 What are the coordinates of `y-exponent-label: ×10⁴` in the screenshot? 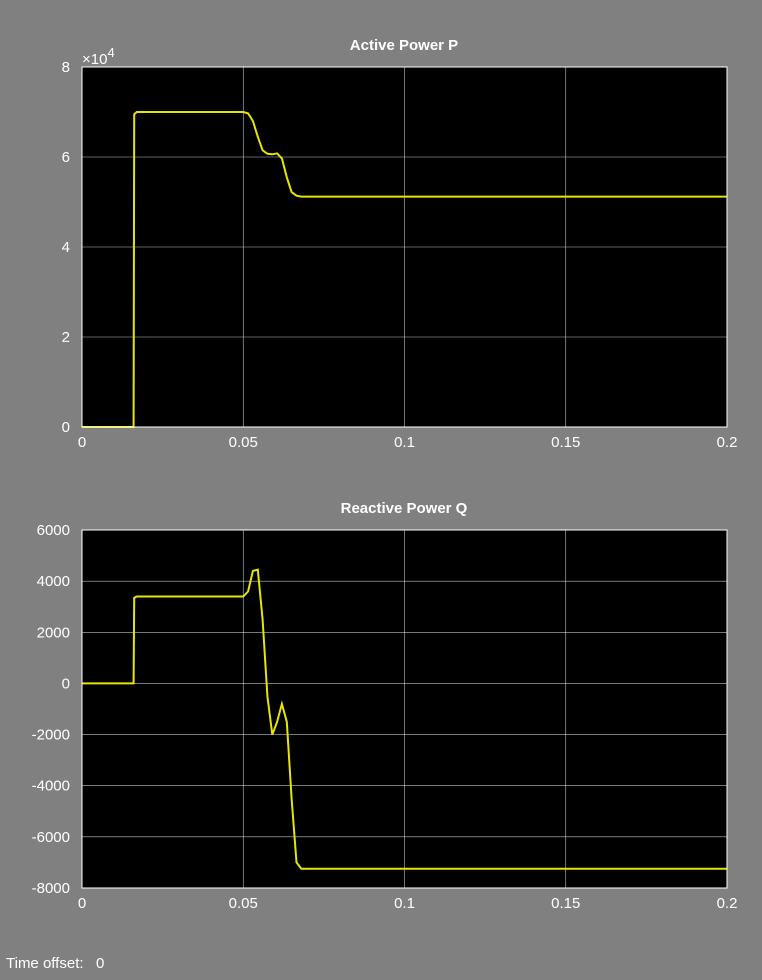 It's located at (98, 56).